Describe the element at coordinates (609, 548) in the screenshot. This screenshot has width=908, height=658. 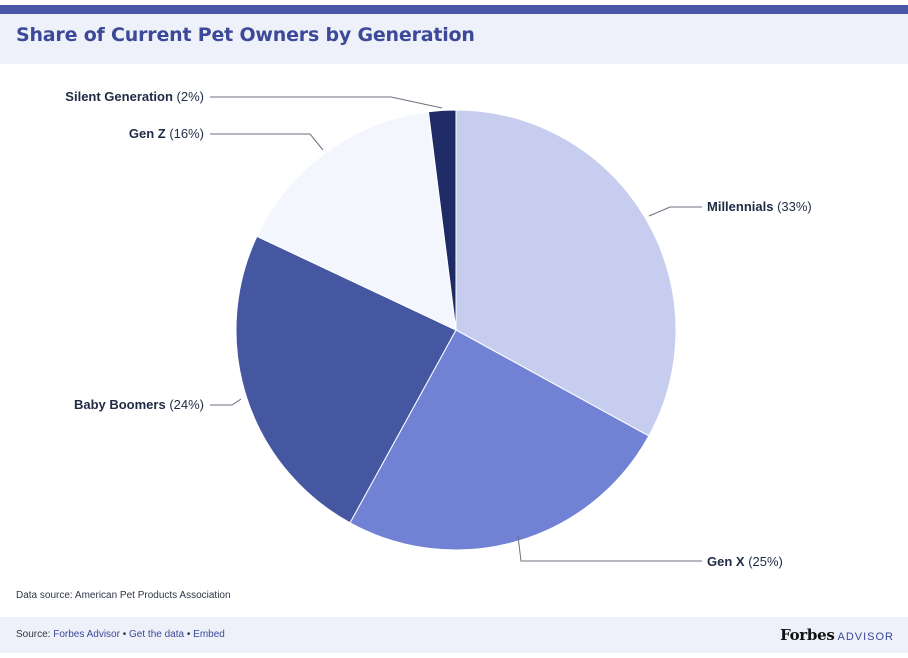
I see `leader-line-gen-x` at that location.